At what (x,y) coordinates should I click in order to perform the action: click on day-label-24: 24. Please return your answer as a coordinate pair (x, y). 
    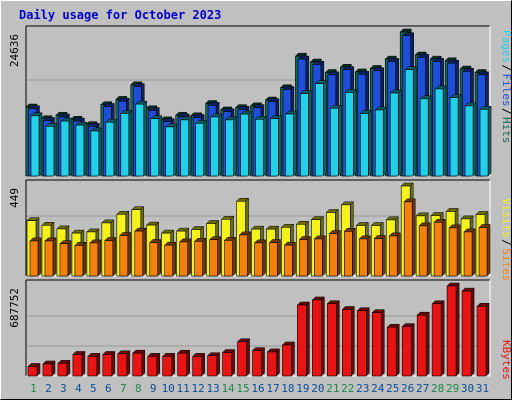
    Looking at the image, I should click on (378, 388).